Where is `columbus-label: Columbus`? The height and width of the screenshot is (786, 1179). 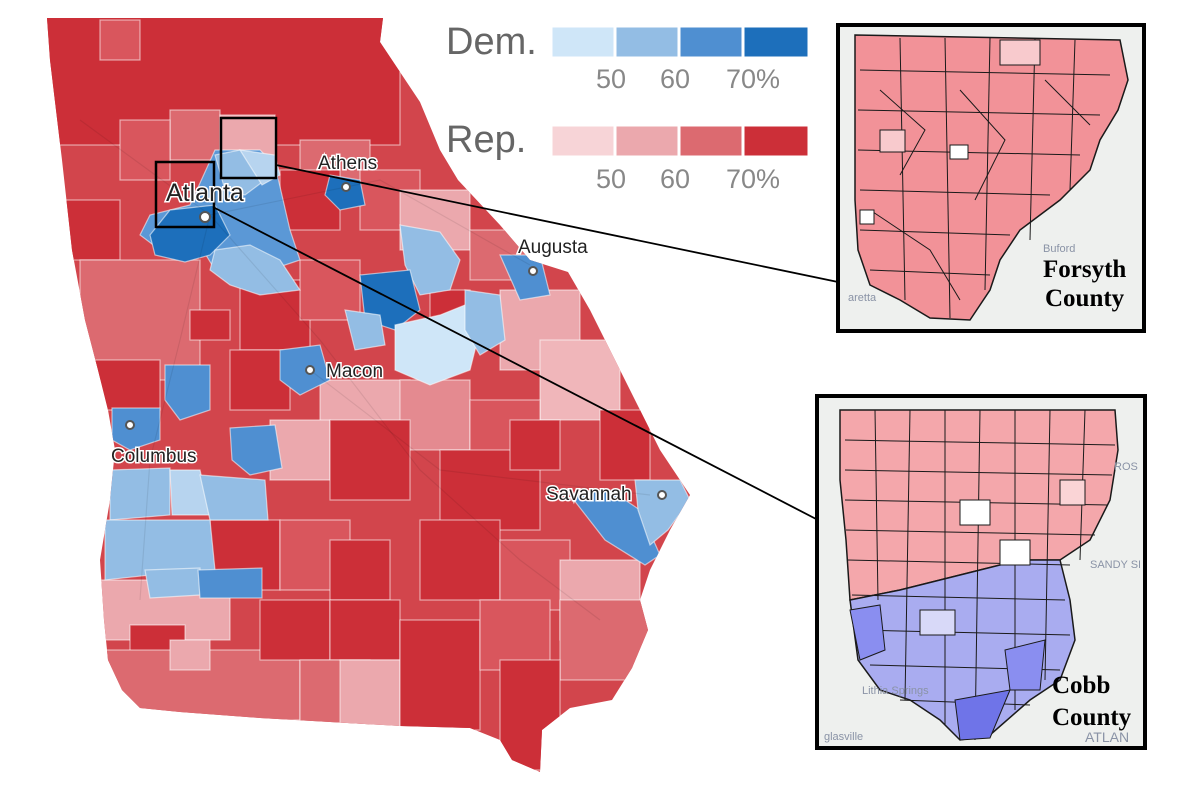 columbus-label: Columbus is located at coordinates (154, 456).